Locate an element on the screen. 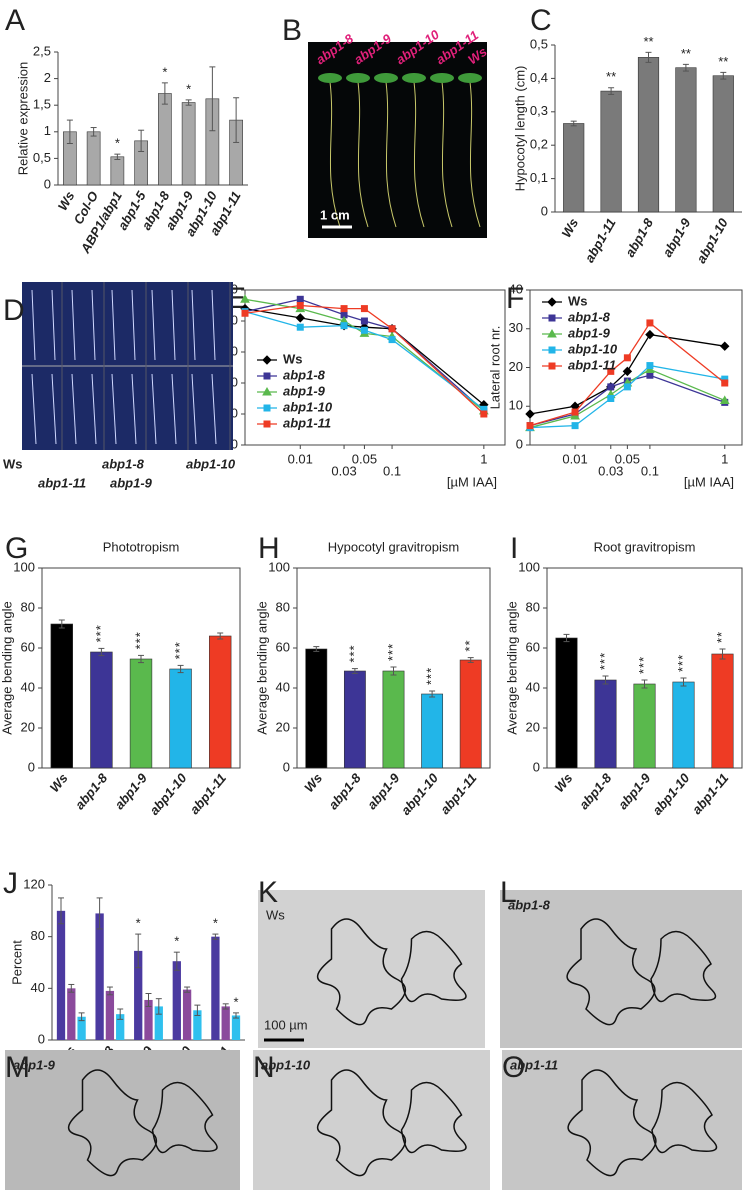  panel-letter: B is located at coordinates (292, 30).